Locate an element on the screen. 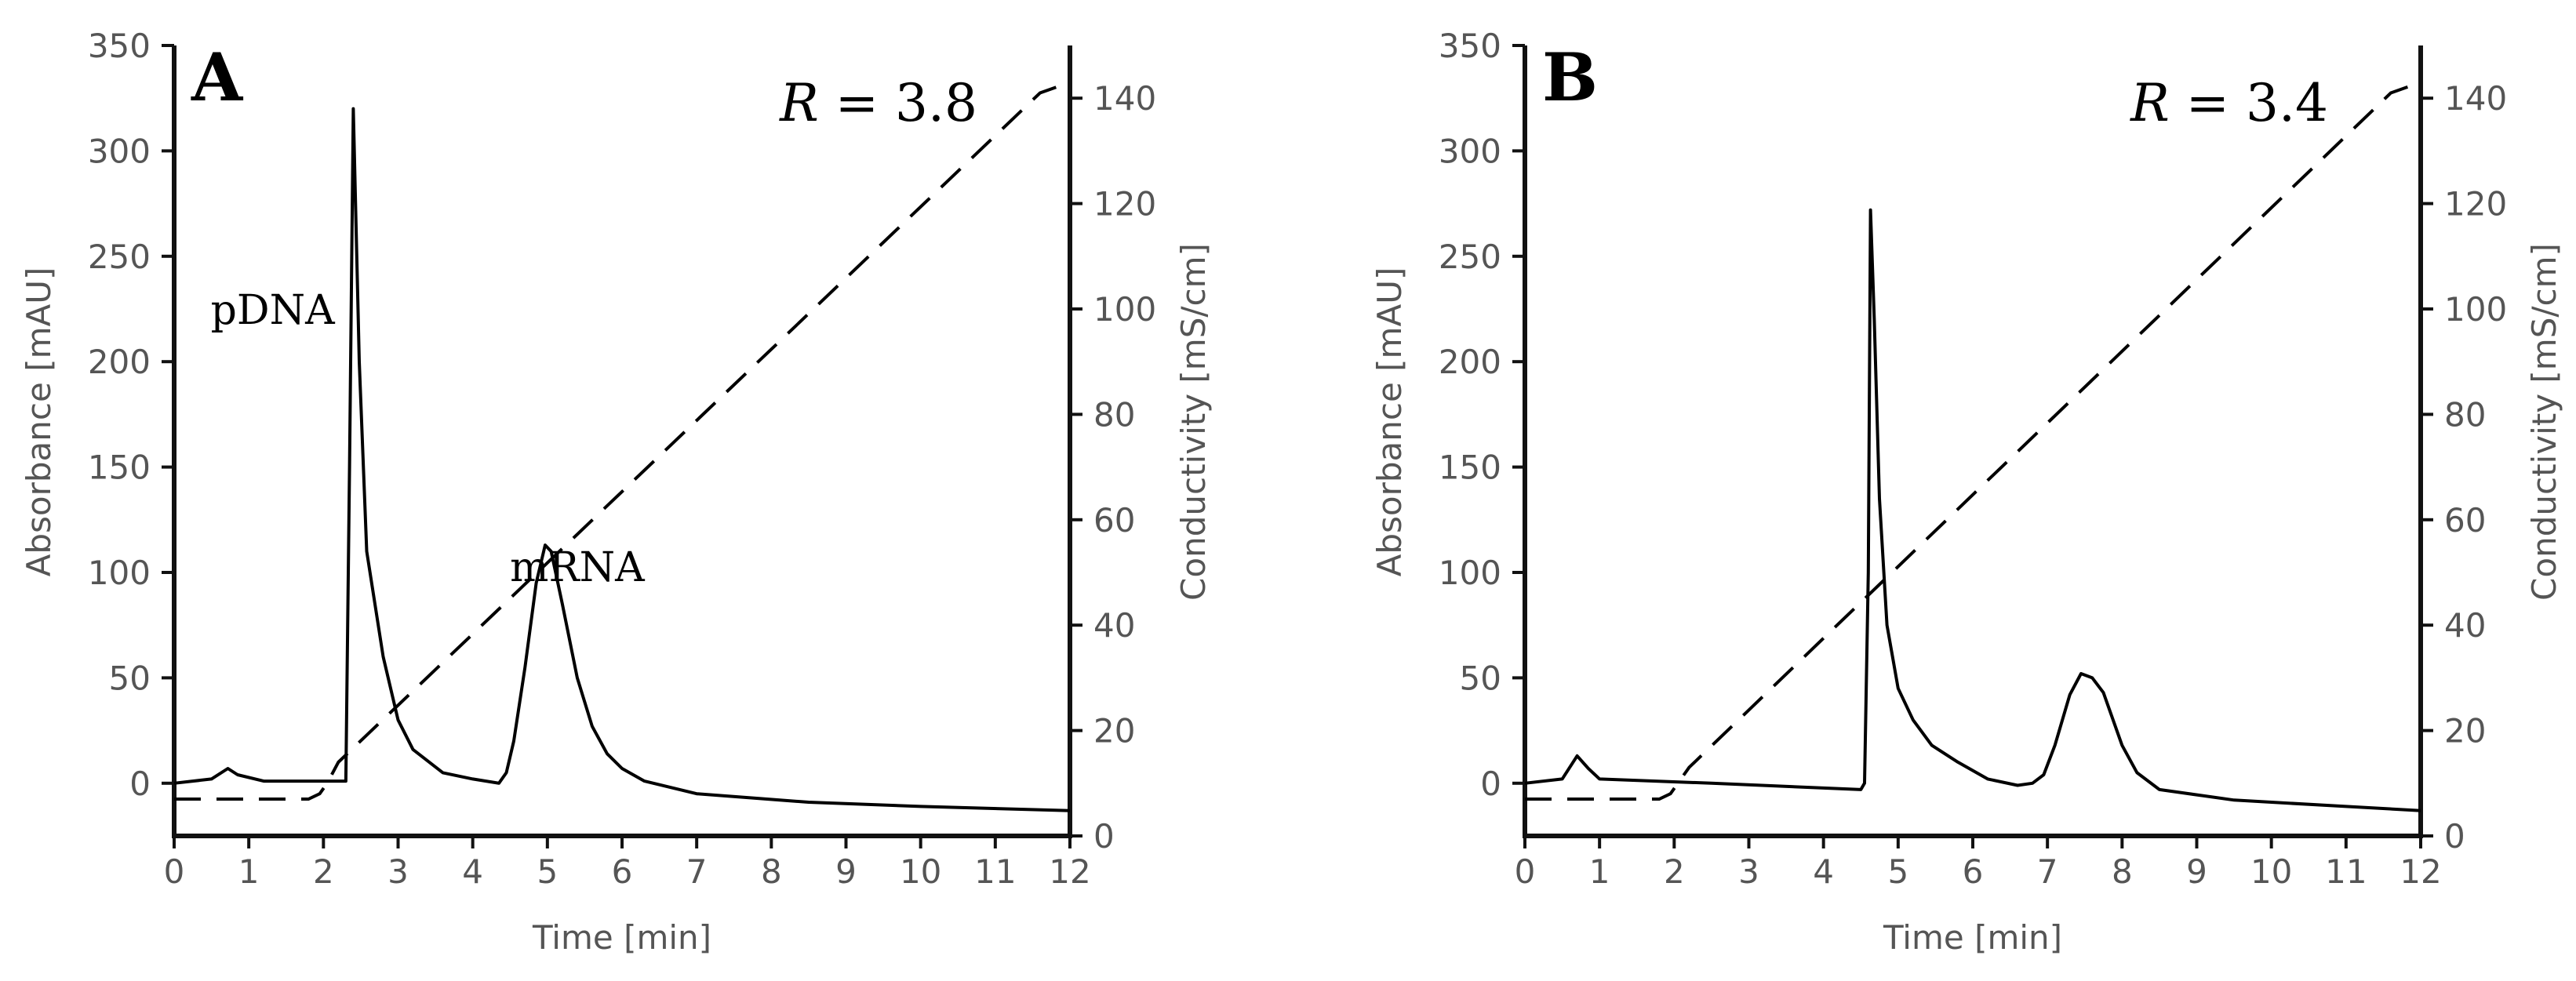 This screenshot has width=2576, height=981. resolution-value: = 3.4 is located at coordinates (2249, 103).